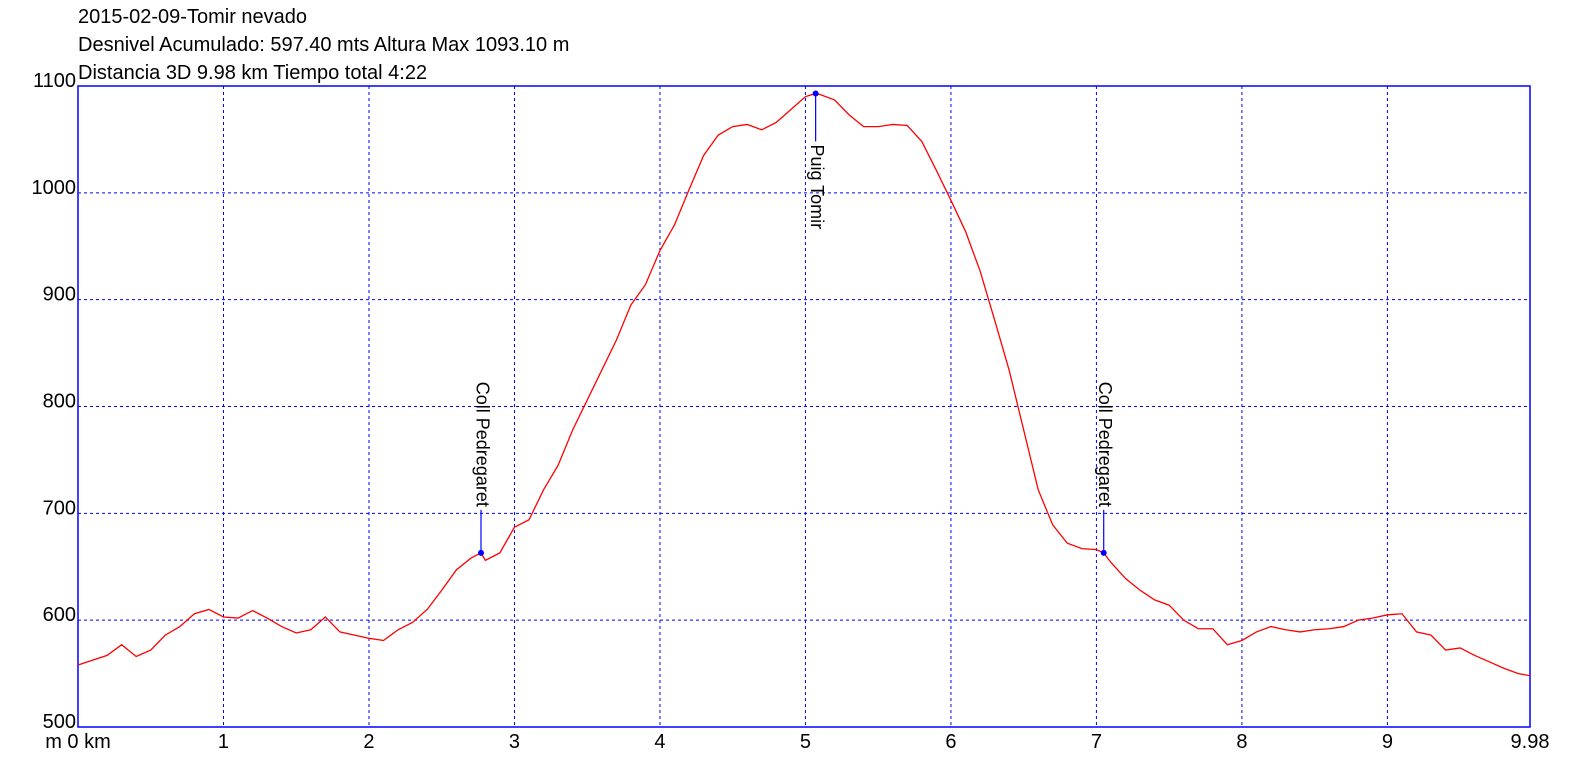  What do you see at coordinates (1387, 742) in the screenshot?
I see `x-tick-label: 9` at bounding box center [1387, 742].